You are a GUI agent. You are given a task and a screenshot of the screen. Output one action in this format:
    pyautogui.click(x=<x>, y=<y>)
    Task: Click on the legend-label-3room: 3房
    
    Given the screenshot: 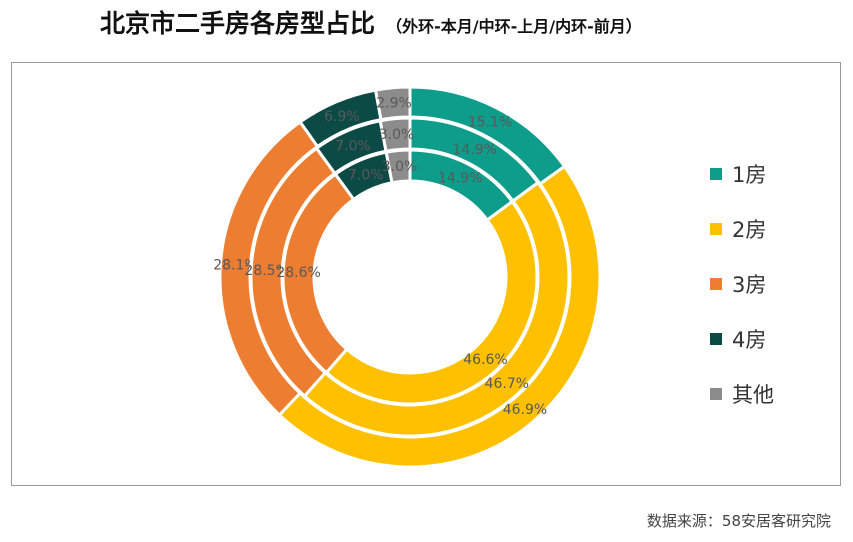 What is the action you would take?
    pyautogui.click(x=749, y=284)
    